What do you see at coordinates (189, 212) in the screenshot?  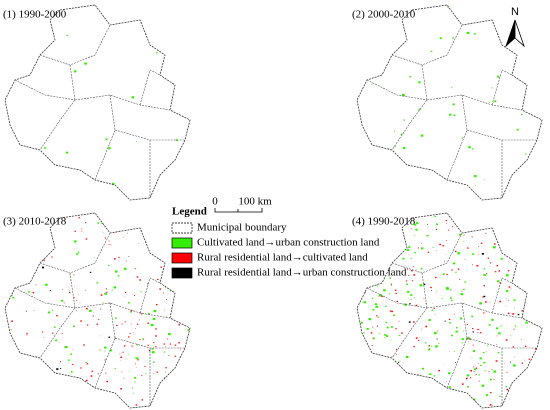 I see `legend-title: Legend` at bounding box center [189, 212].